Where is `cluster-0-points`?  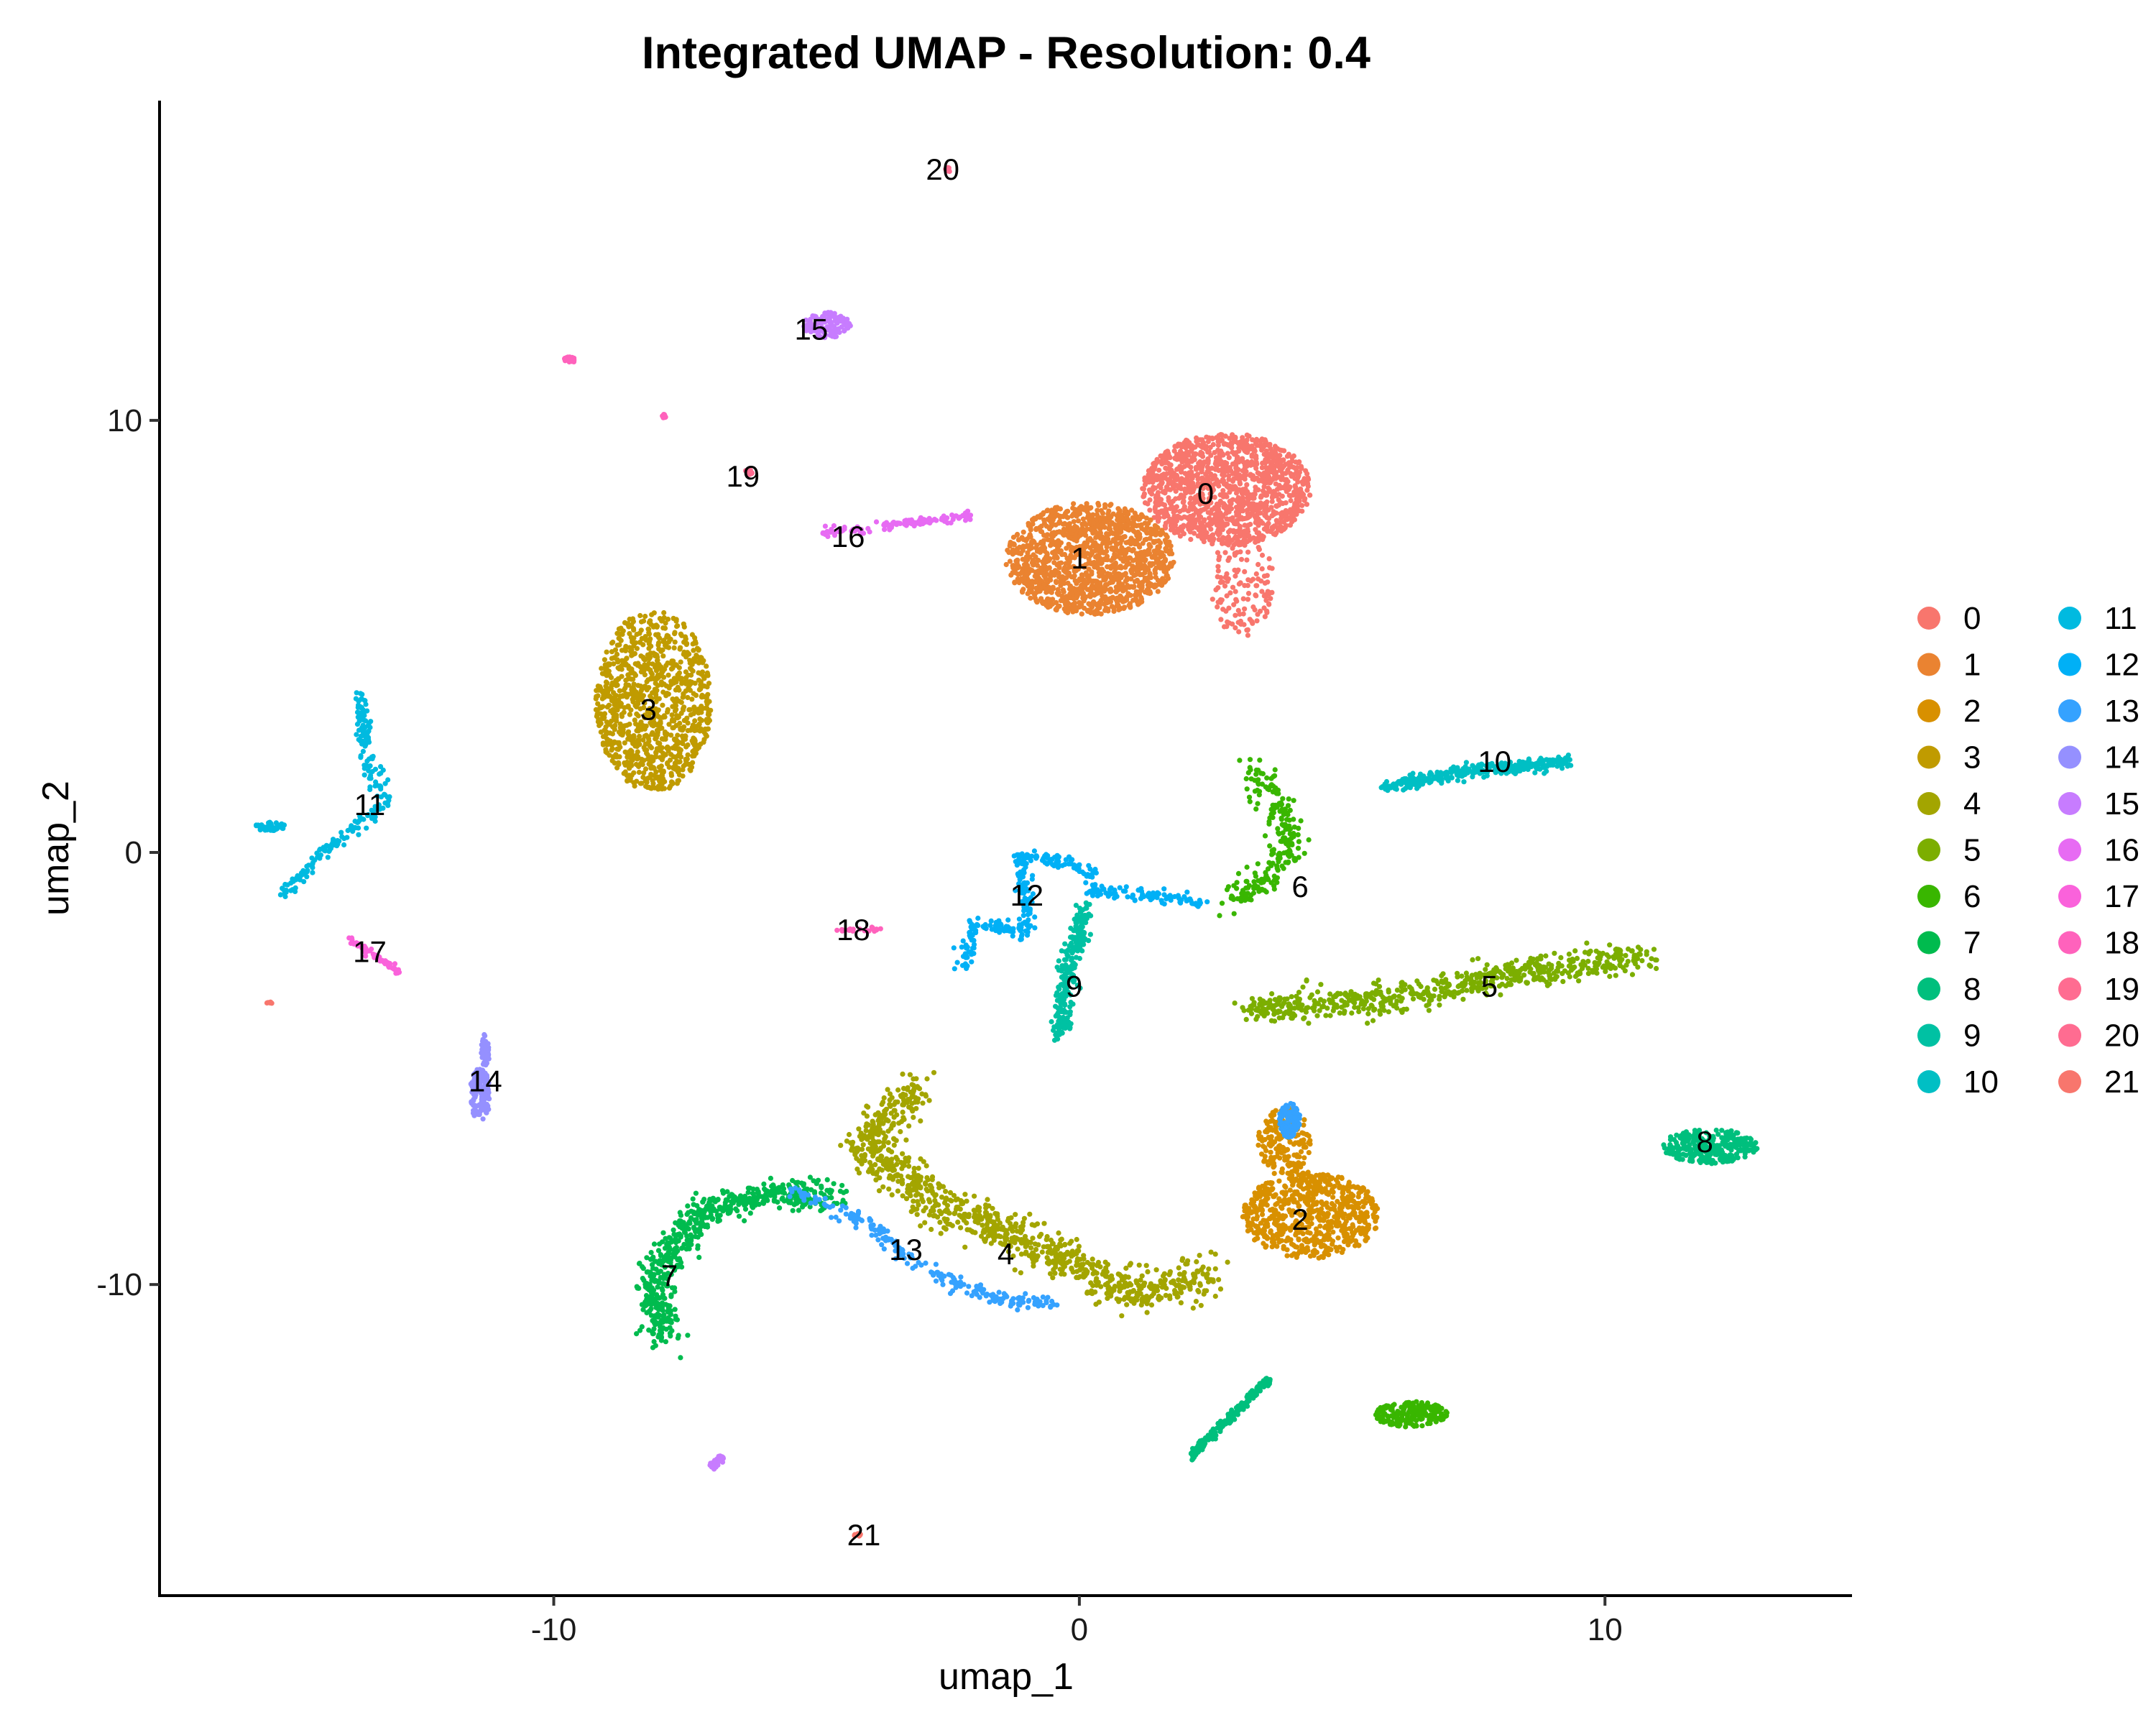 cluster-0-points is located at coordinates (1226, 535).